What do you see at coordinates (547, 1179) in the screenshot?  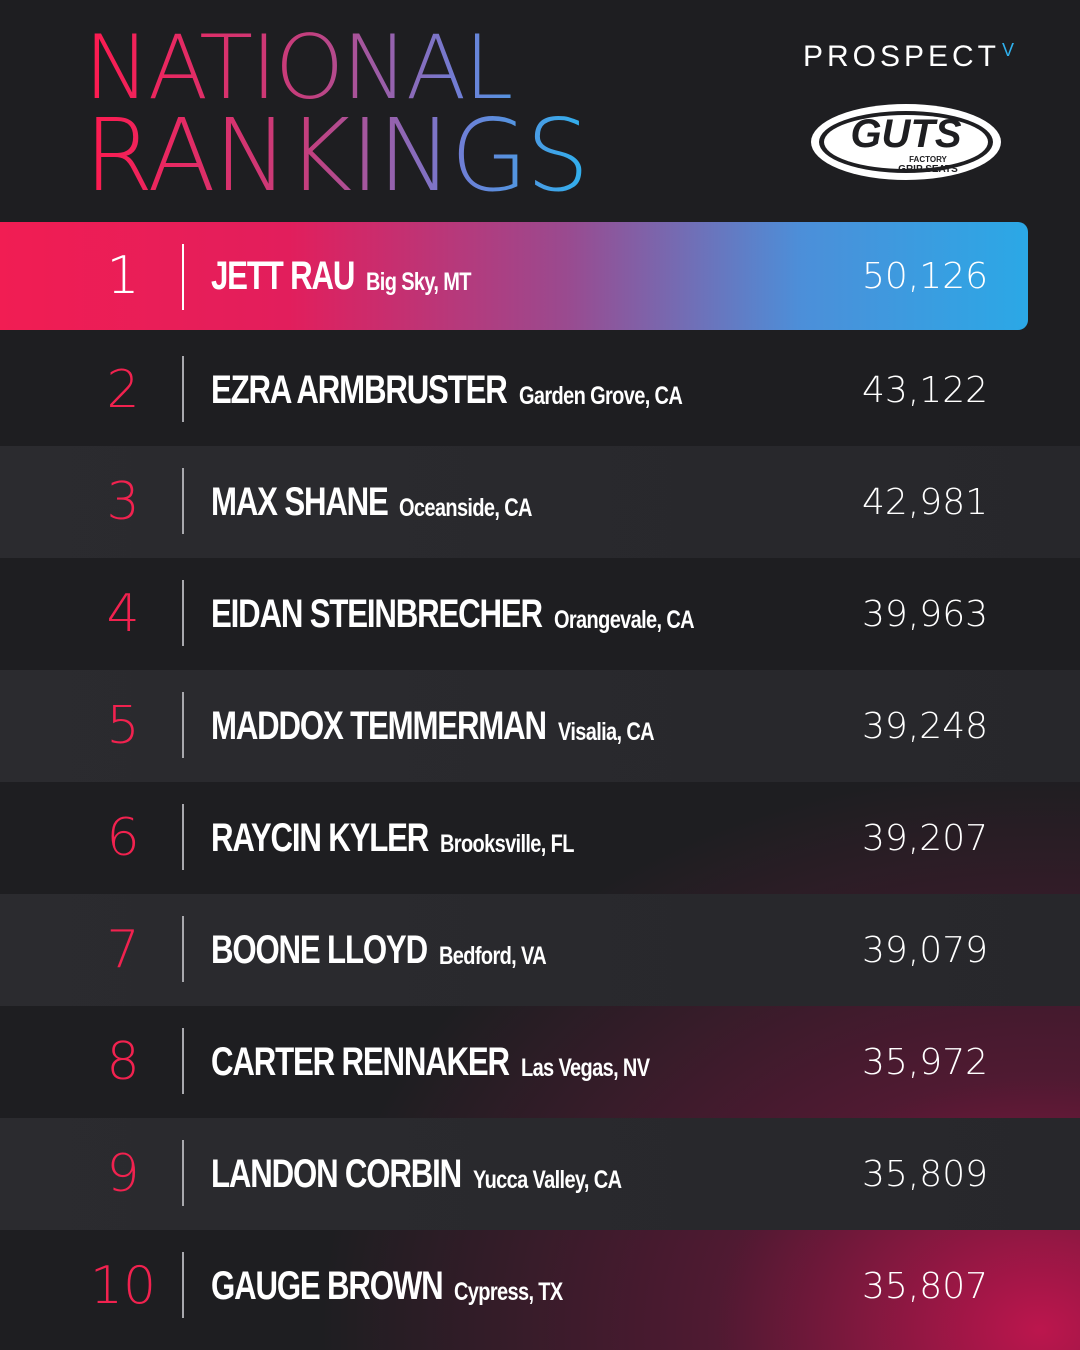 I see `athlete-hometown: Yucca Valley, CA` at bounding box center [547, 1179].